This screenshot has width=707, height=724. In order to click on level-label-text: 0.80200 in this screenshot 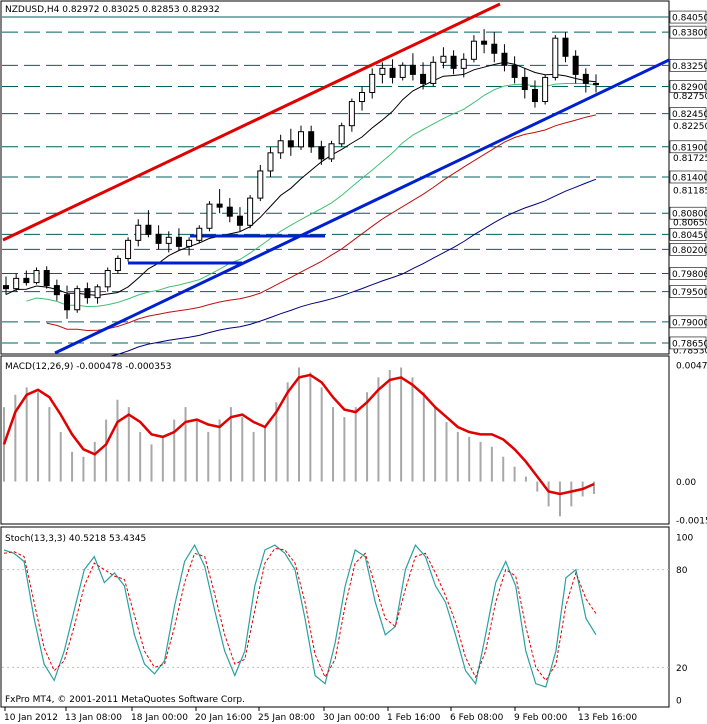, I will do `click(689, 251)`.